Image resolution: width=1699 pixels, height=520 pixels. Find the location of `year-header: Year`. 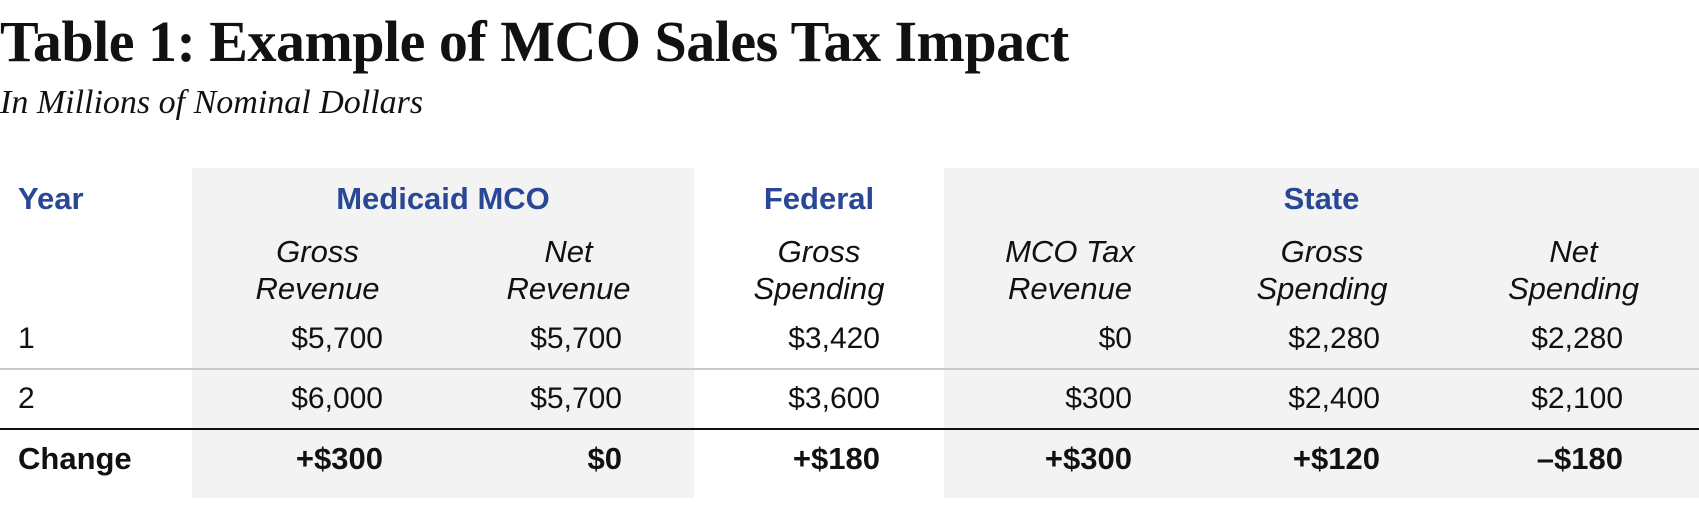

year-header: Year is located at coordinates (51, 198).